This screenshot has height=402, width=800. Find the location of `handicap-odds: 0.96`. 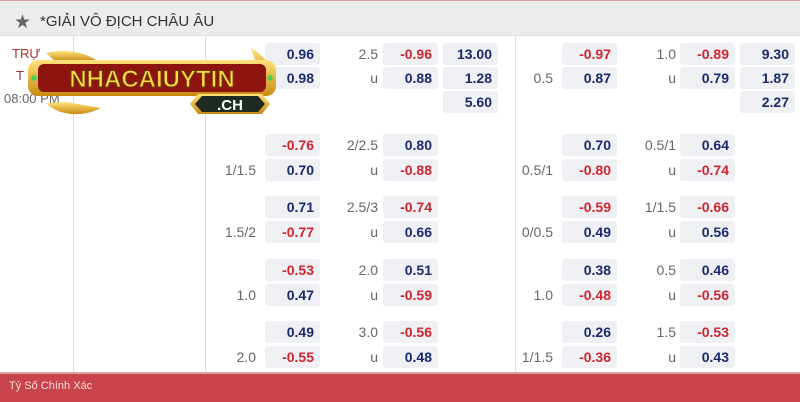

handicap-odds: 0.96 is located at coordinates (292, 54).